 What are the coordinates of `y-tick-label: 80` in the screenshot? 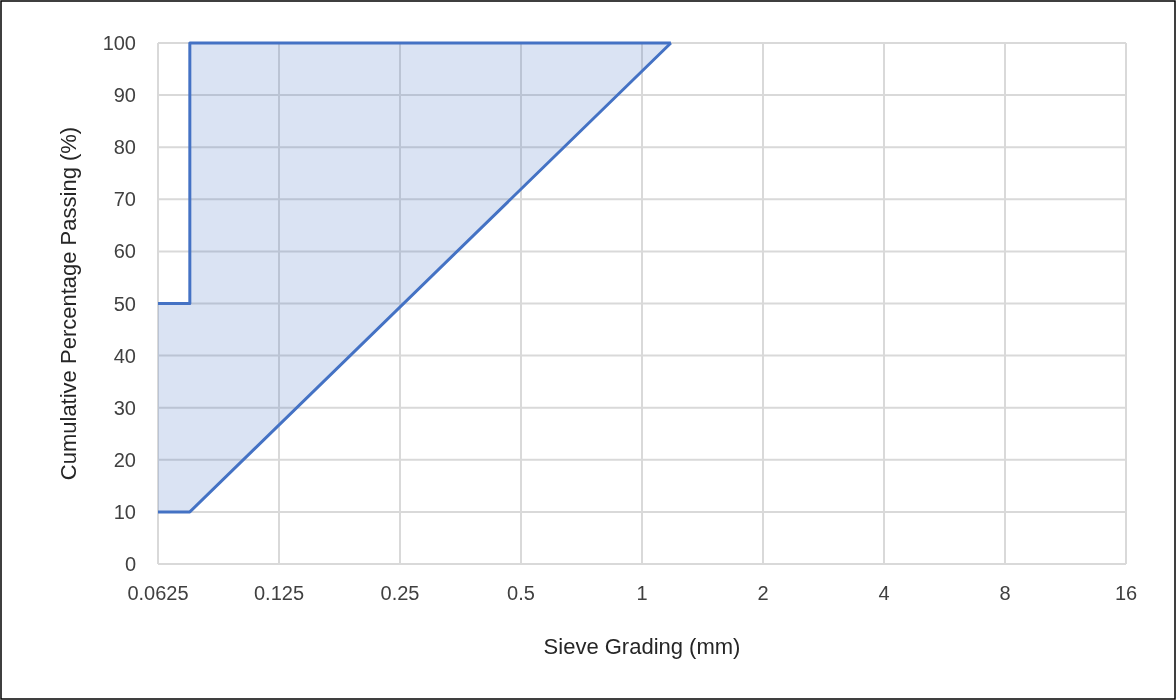 It's located at (124, 147).